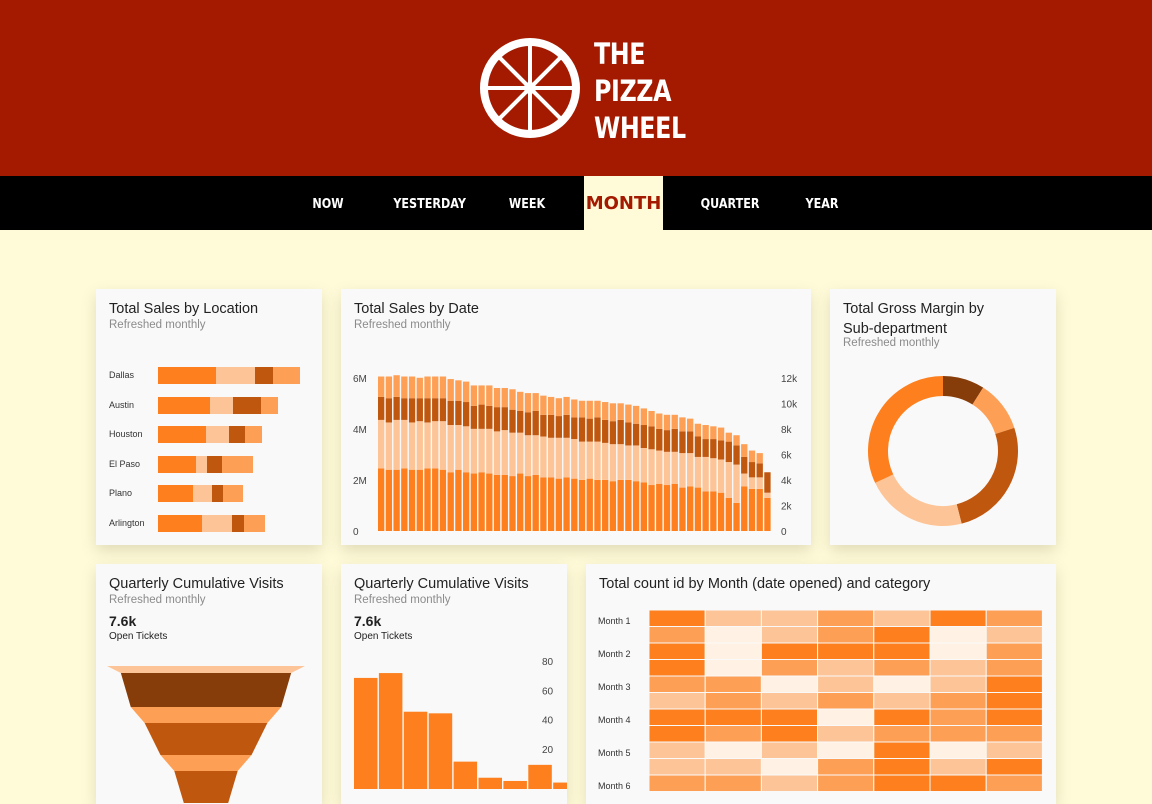  I want to click on tab-yesterday: YESTERDAY, so click(429, 204).